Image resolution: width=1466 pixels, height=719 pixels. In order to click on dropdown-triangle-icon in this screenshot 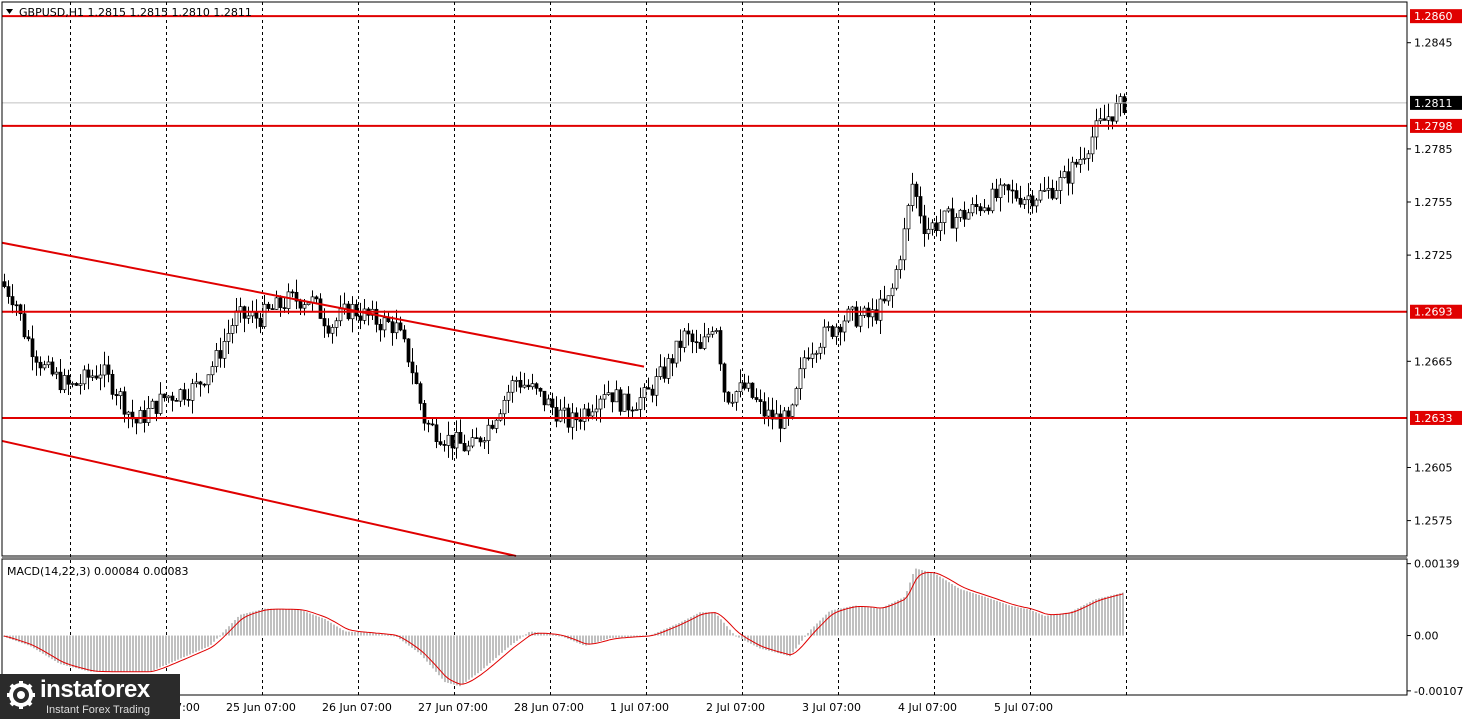, I will do `click(9, 11)`.